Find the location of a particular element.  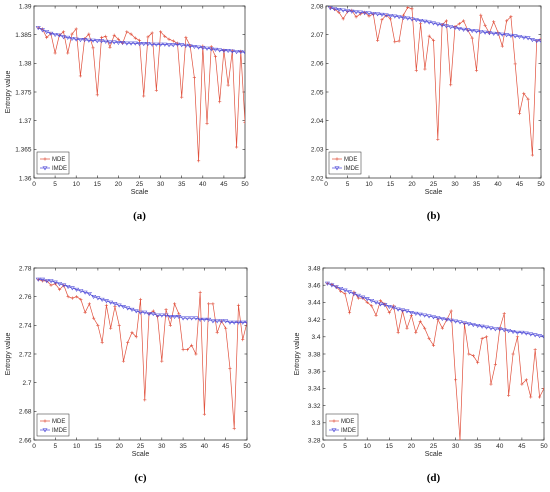

y-tick-label: 1.37 is located at coordinates (25, 121).